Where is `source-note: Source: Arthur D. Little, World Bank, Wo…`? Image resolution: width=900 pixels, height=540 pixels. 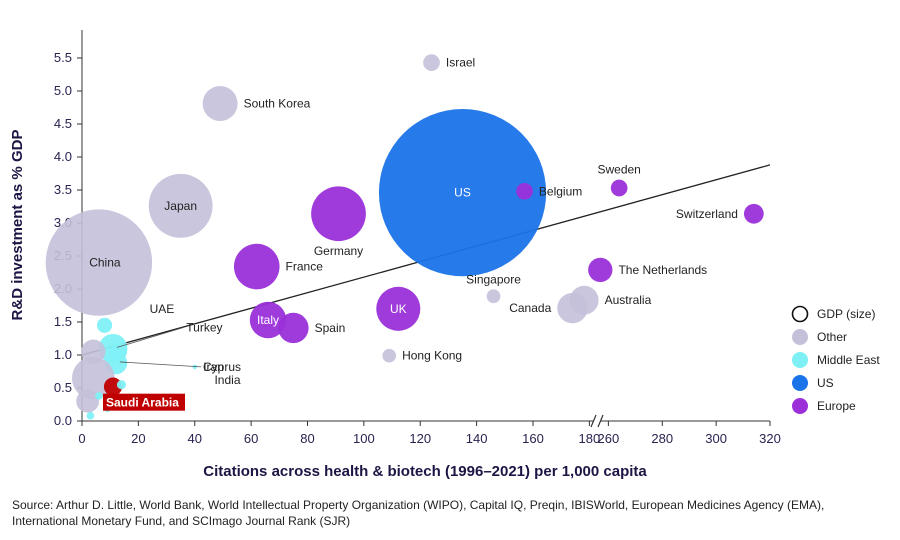
source-note: Source: Arthur D. Little, World Bank, Wo… is located at coordinates (418, 513).